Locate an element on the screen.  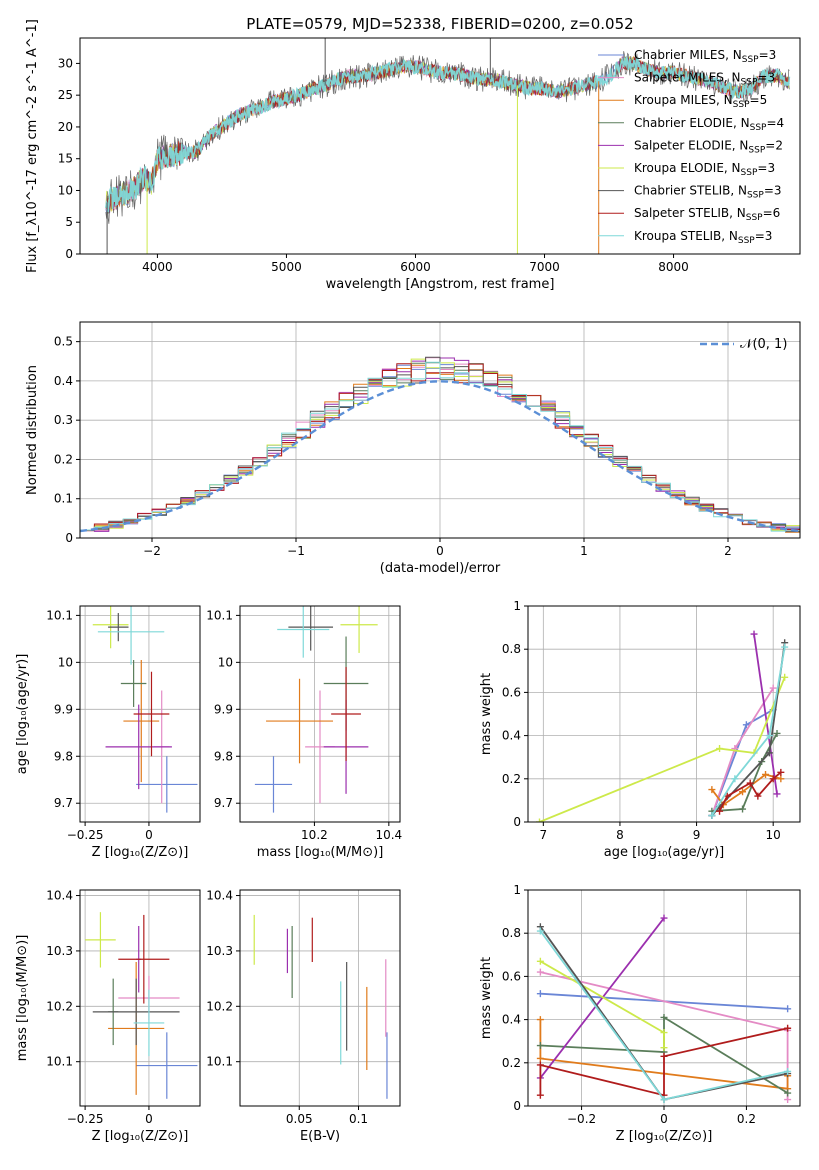
y-tick-label: 10.3 is located at coordinates (219, 951).